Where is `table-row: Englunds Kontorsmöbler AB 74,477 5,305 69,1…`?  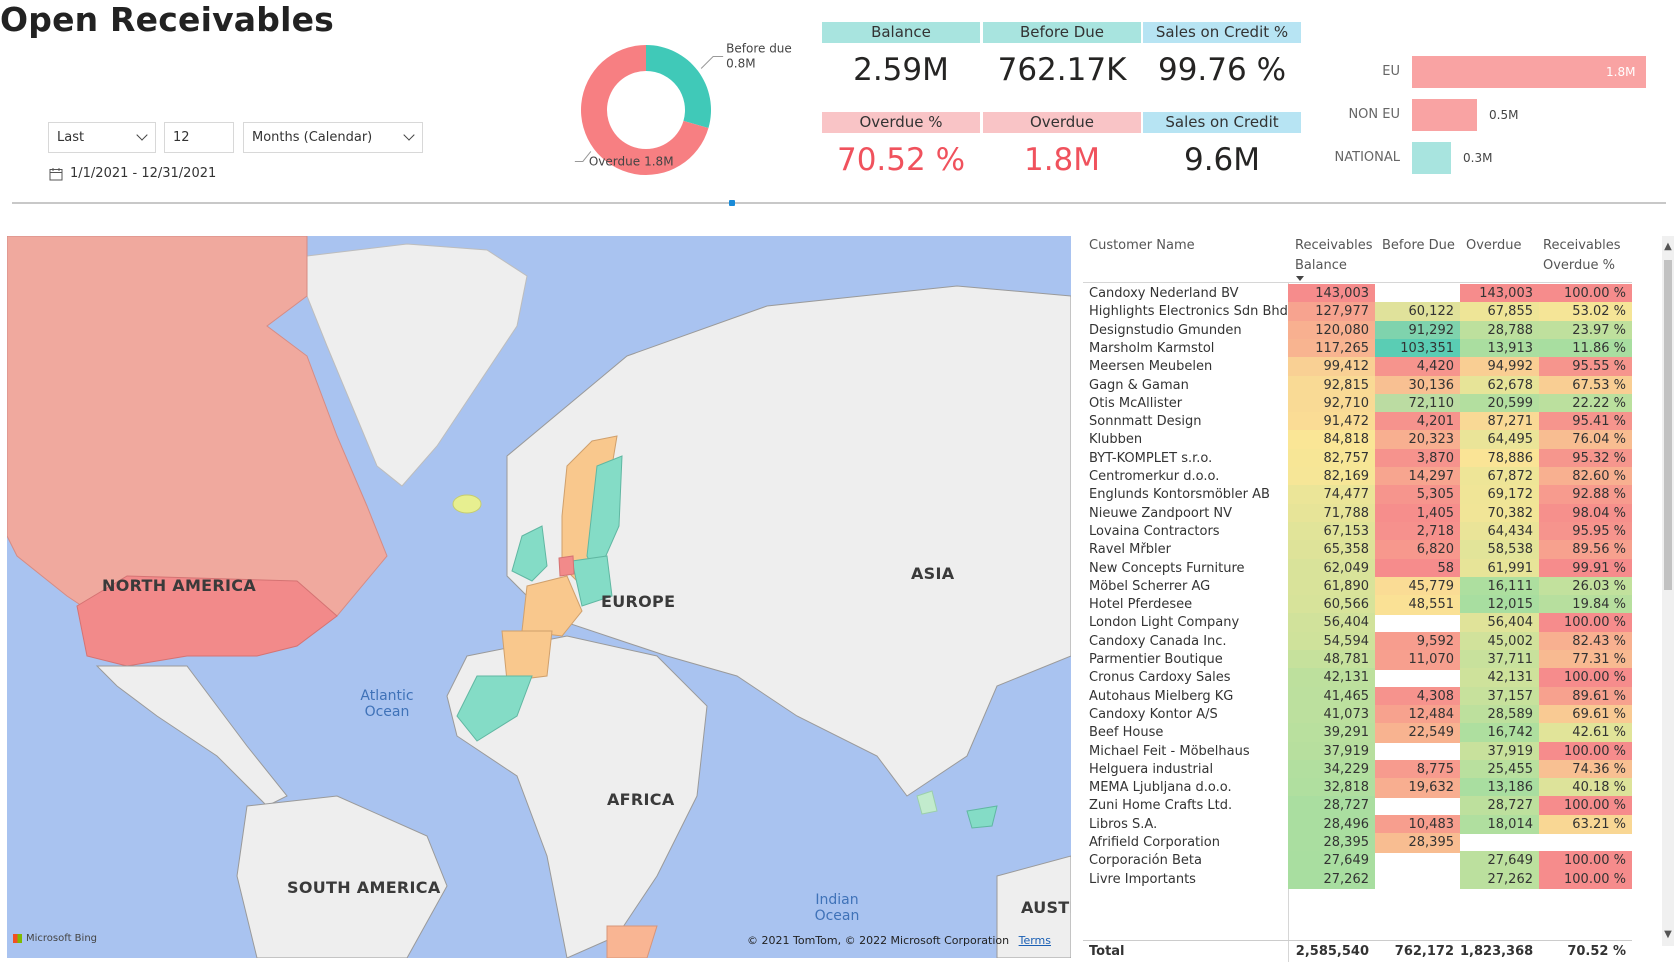
table-row: Englunds Kontorsmöbler AB 74,477 5,305 69,1… is located at coordinates (1357, 495).